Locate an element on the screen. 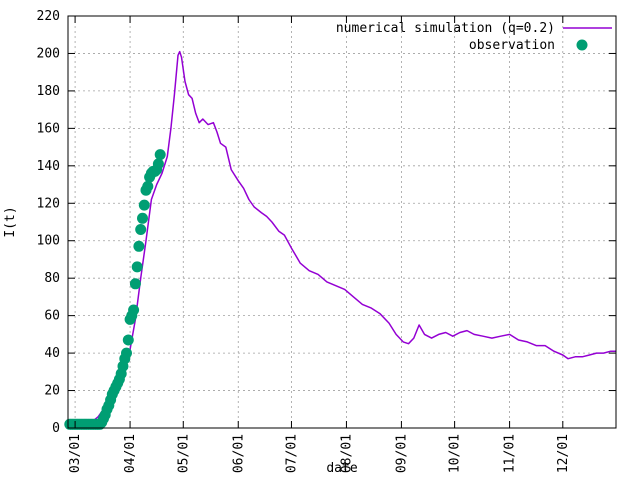 The width and height of the screenshot is (640, 480). y-tick-label: 20 is located at coordinates (52, 391).